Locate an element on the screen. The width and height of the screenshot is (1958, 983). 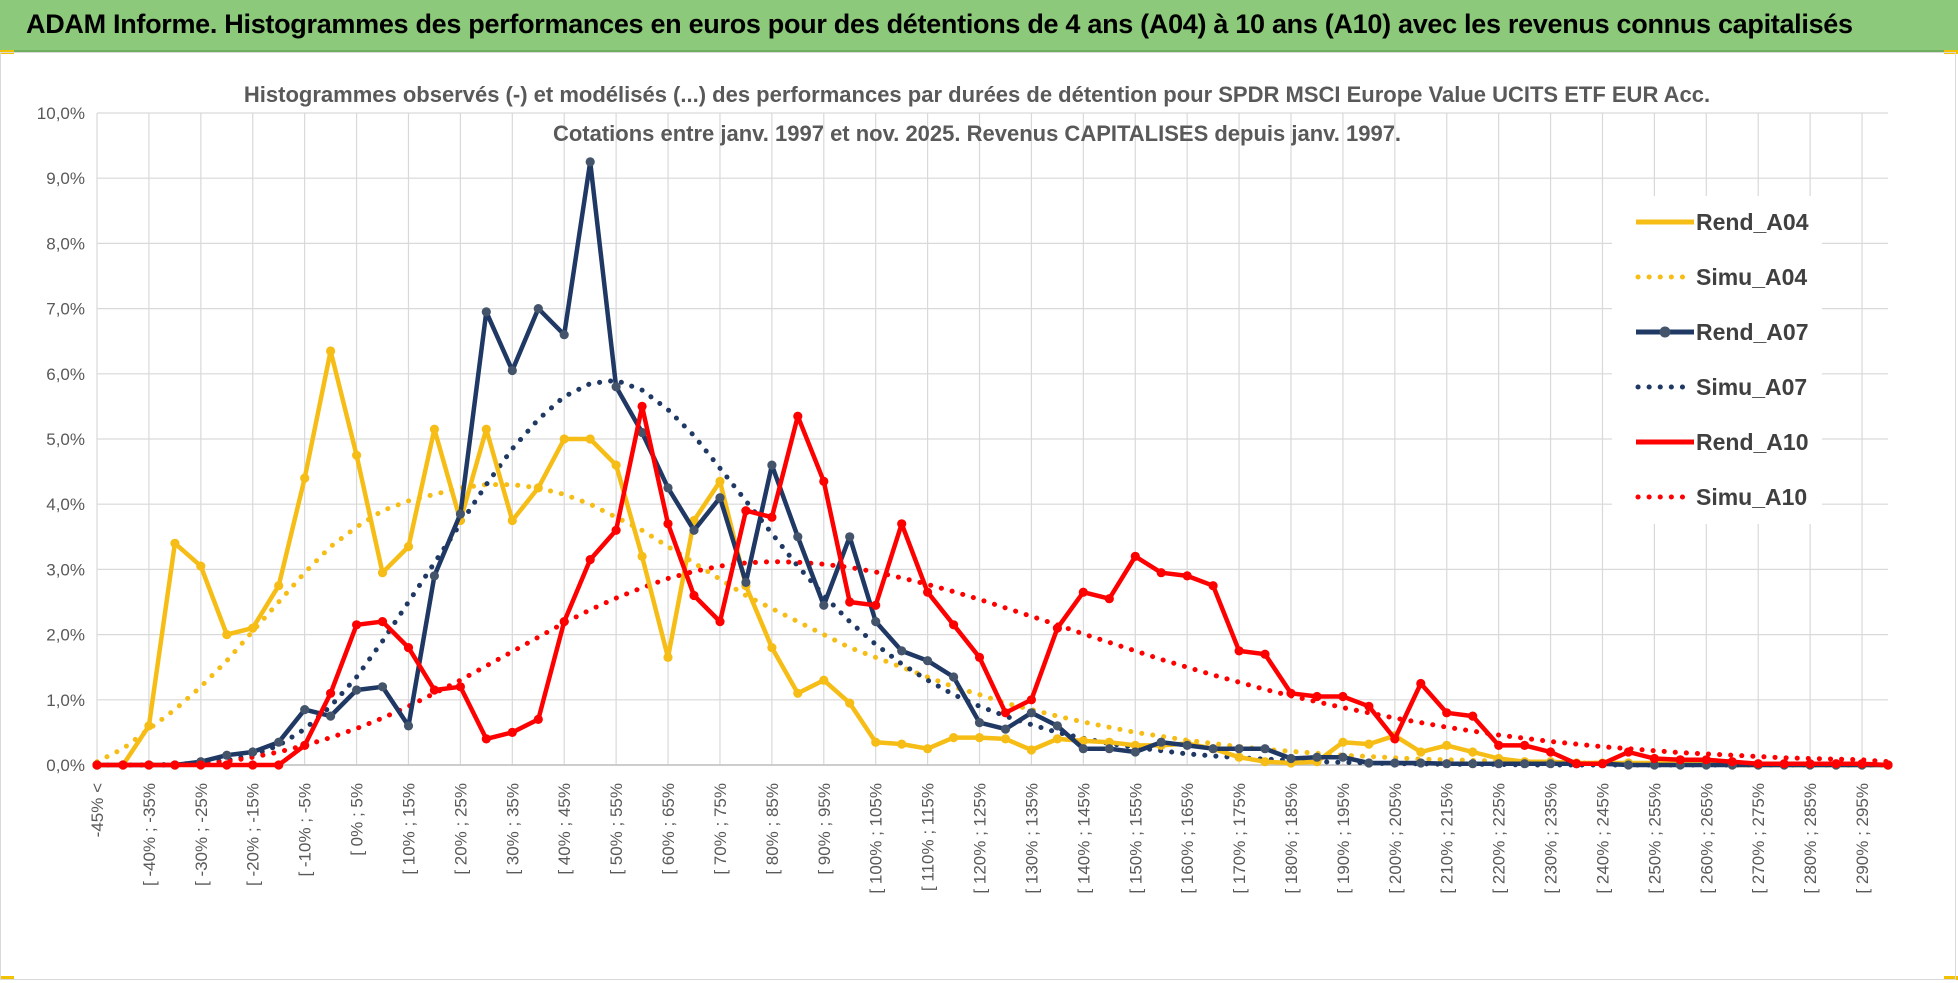
x-tick-label: [ 290% ; 295% is located at coordinates (1862, 838).